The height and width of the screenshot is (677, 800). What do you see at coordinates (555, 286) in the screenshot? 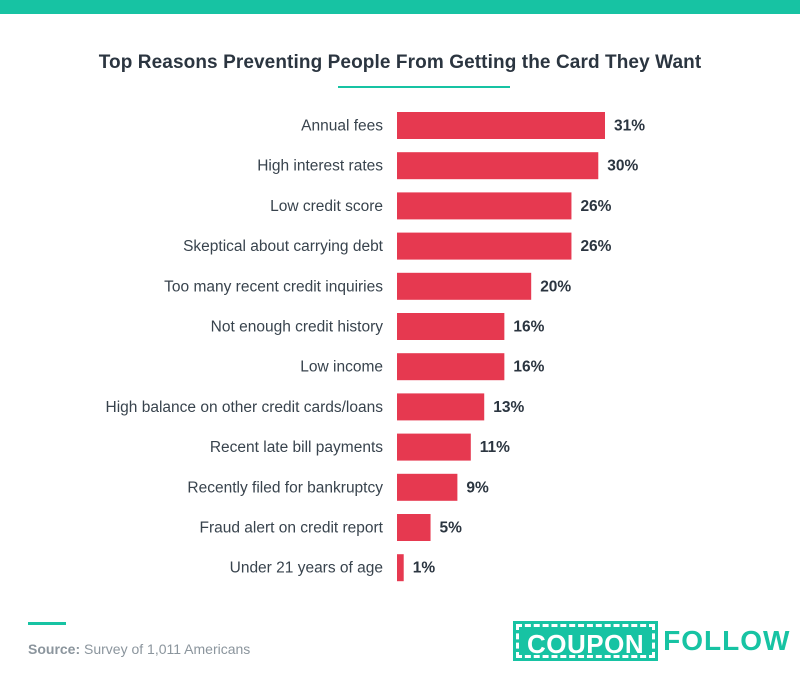
I see `value-label: 20%` at bounding box center [555, 286].